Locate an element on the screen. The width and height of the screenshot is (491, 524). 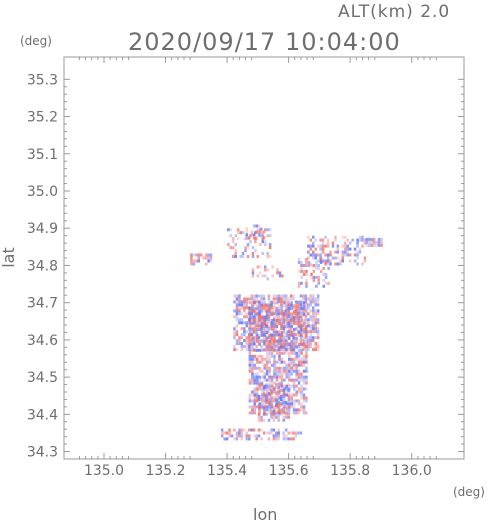
y-tick-label: 34.6 is located at coordinates (42, 341).